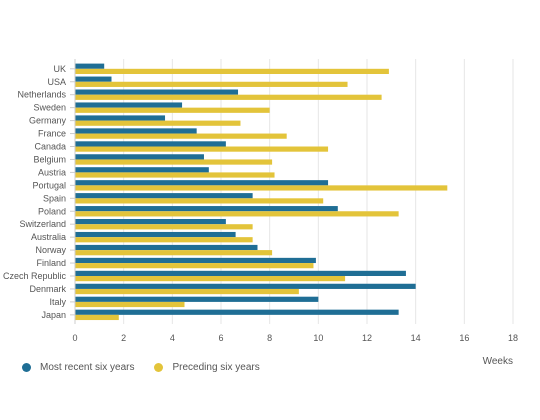 This screenshot has width=540, height=420. I want to click on x-axis-label: Weeks, so click(498, 361).